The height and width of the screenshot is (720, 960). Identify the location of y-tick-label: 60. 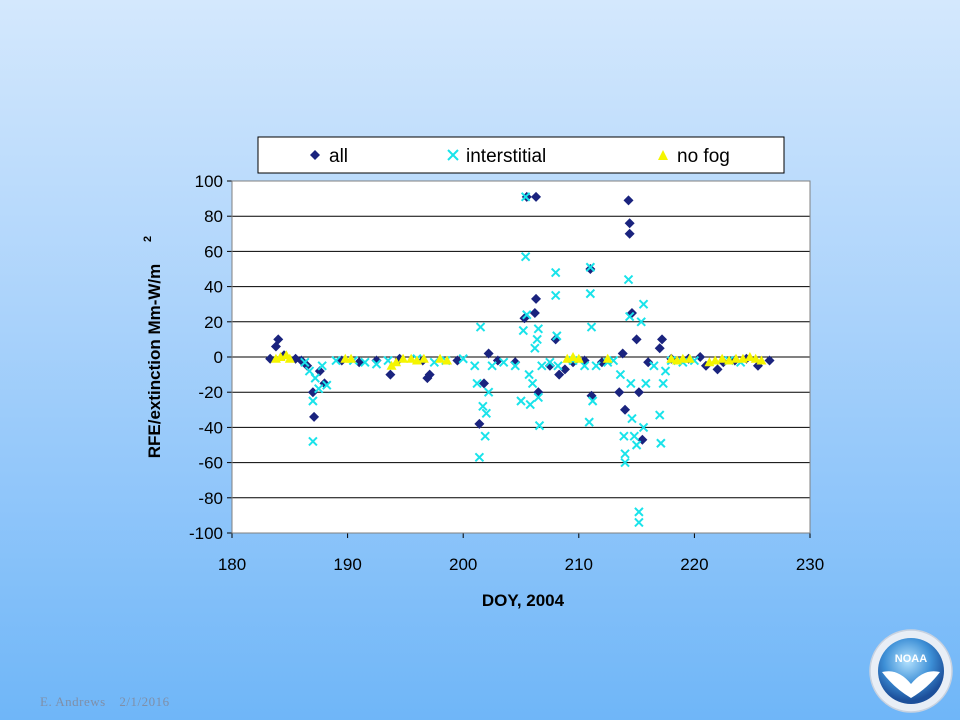
(213, 251).